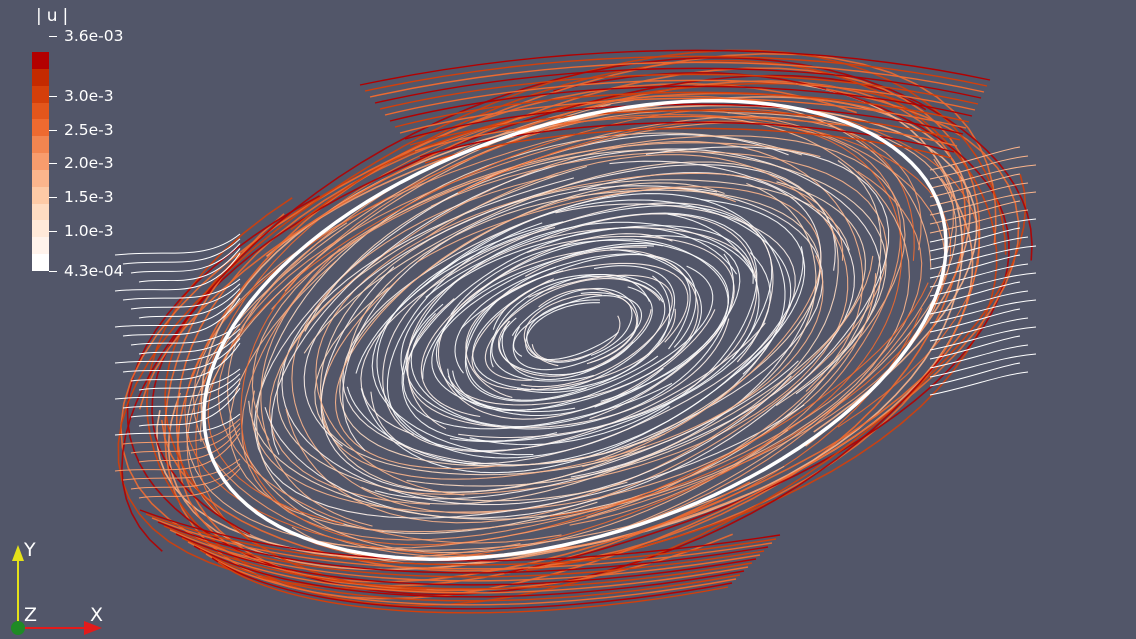  Describe the element at coordinates (94, 36) in the screenshot. I see `scalar-bar-tick-label: 3.6e-03` at that location.